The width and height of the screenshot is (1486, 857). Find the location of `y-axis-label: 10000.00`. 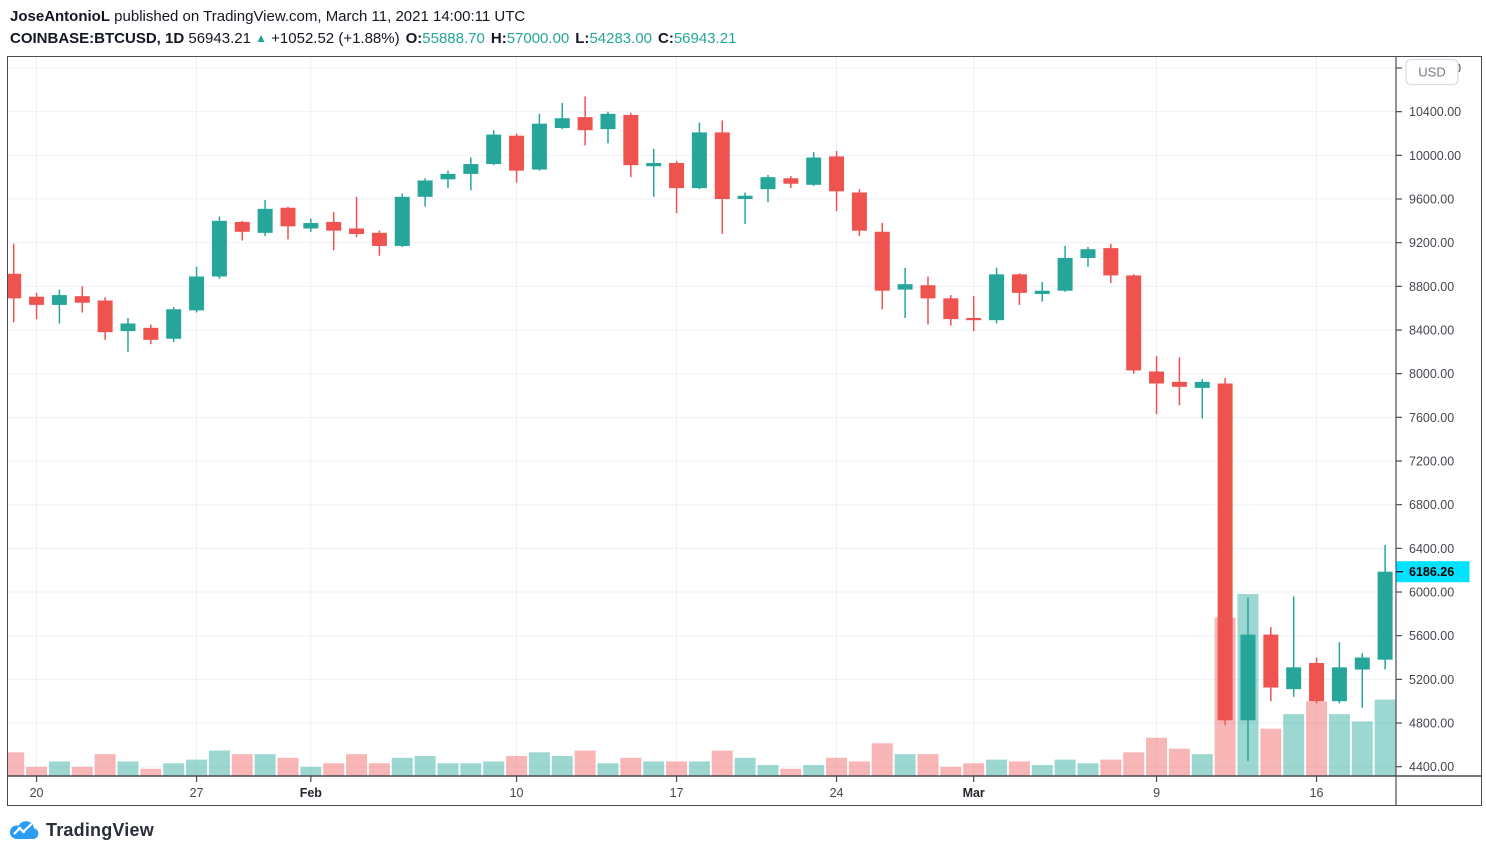

y-axis-label: 10000.00 is located at coordinates (1435, 156).